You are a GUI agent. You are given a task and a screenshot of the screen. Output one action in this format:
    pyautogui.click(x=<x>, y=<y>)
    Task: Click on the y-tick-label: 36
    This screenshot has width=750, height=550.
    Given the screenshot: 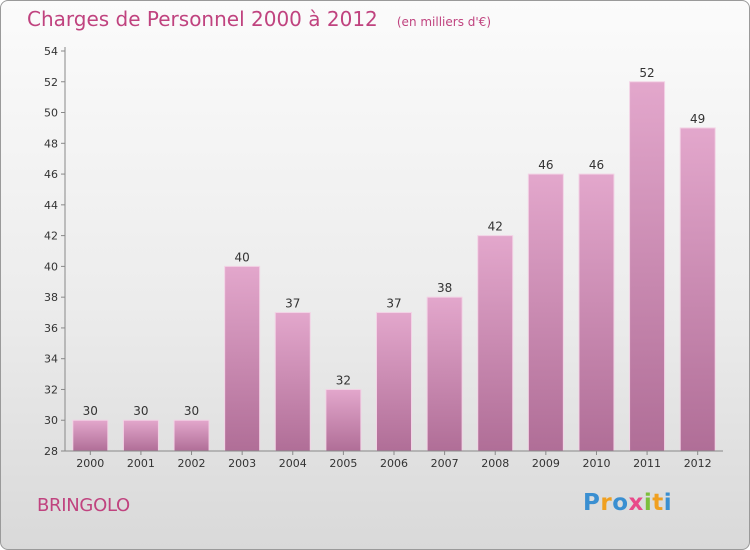 What is the action you would take?
    pyautogui.click(x=51, y=328)
    